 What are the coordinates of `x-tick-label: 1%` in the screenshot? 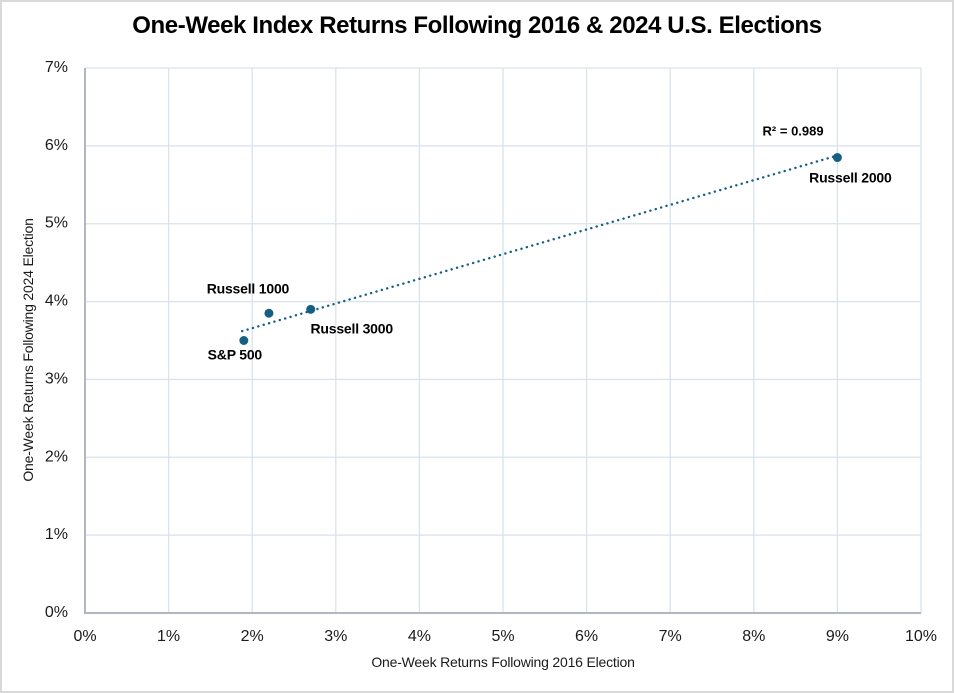 It's located at (168, 636).